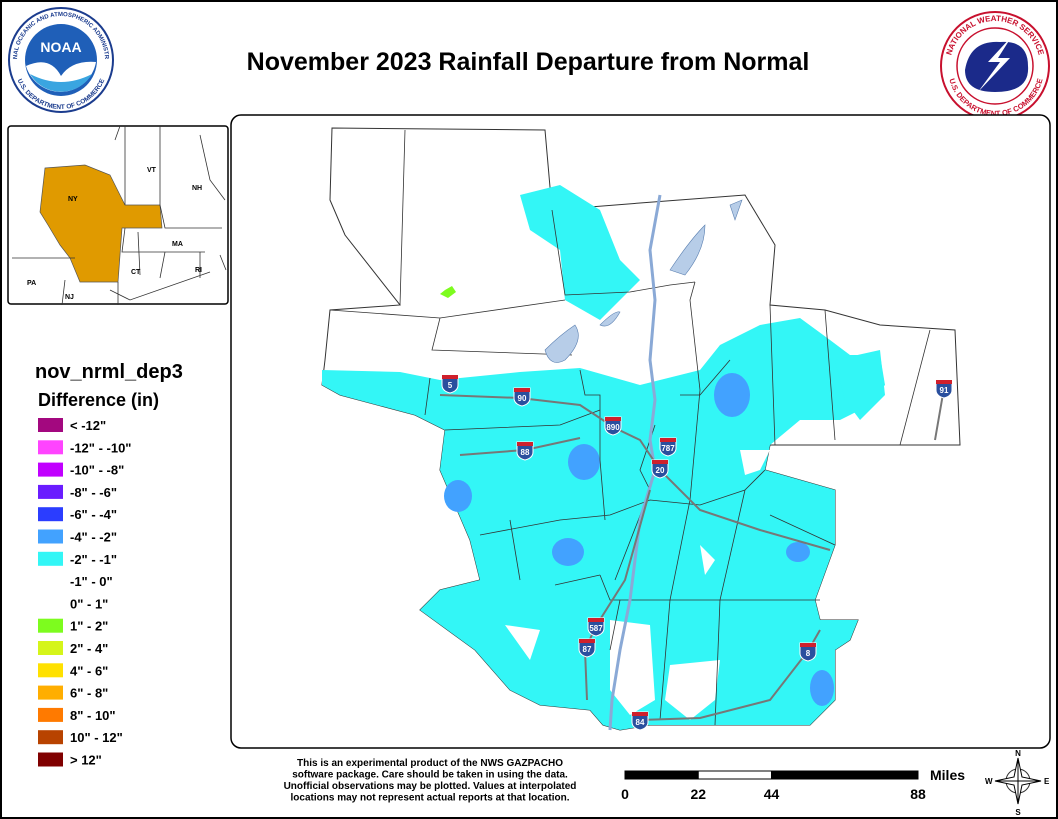  What do you see at coordinates (97, 470) in the screenshot?
I see `legend-label: -10" - -8"` at bounding box center [97, 470].